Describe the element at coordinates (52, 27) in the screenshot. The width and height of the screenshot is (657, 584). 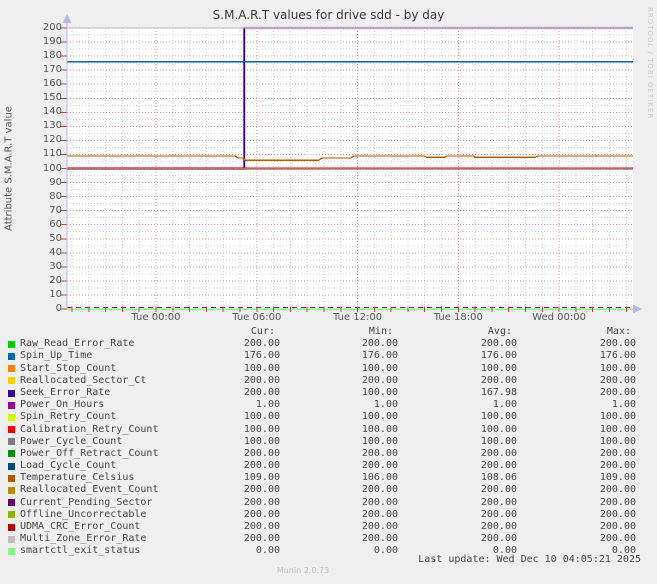
I see `y-tick-label: 200` at that location.